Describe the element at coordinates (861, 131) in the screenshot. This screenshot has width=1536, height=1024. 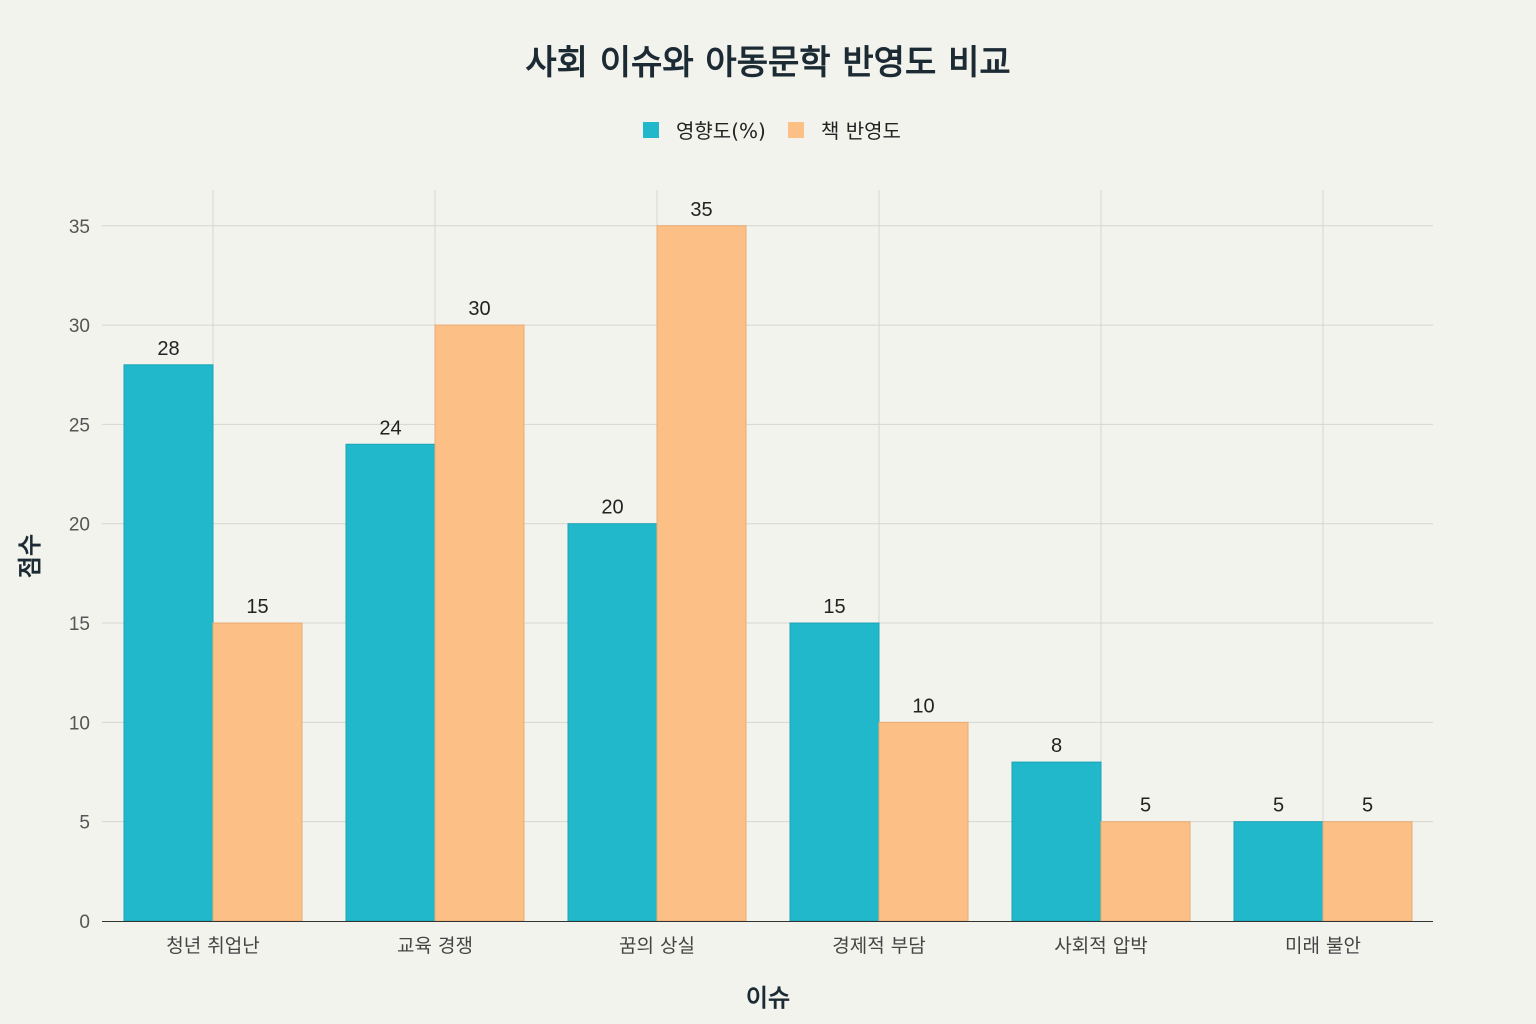
I see `legend-label-1: 책 반영도` at that location.